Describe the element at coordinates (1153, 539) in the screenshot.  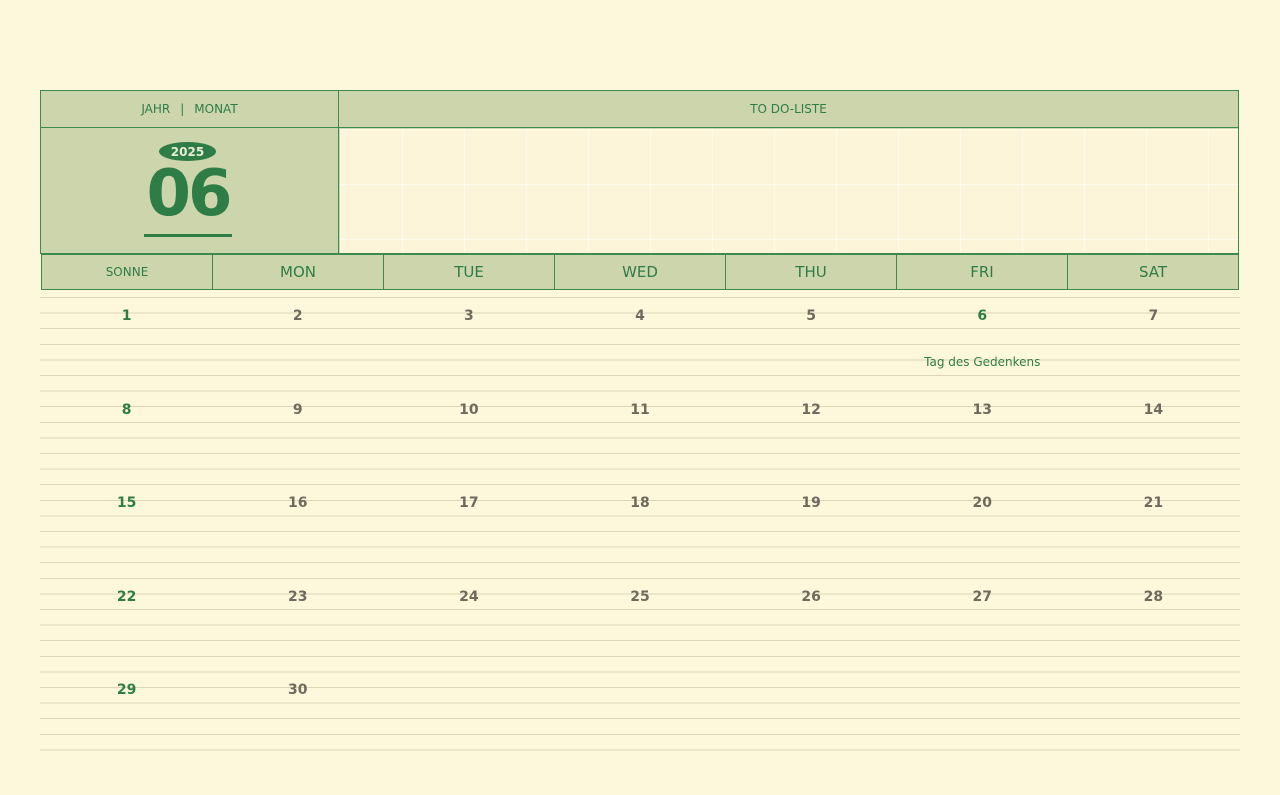
I see `day-cell: 21` at that location.